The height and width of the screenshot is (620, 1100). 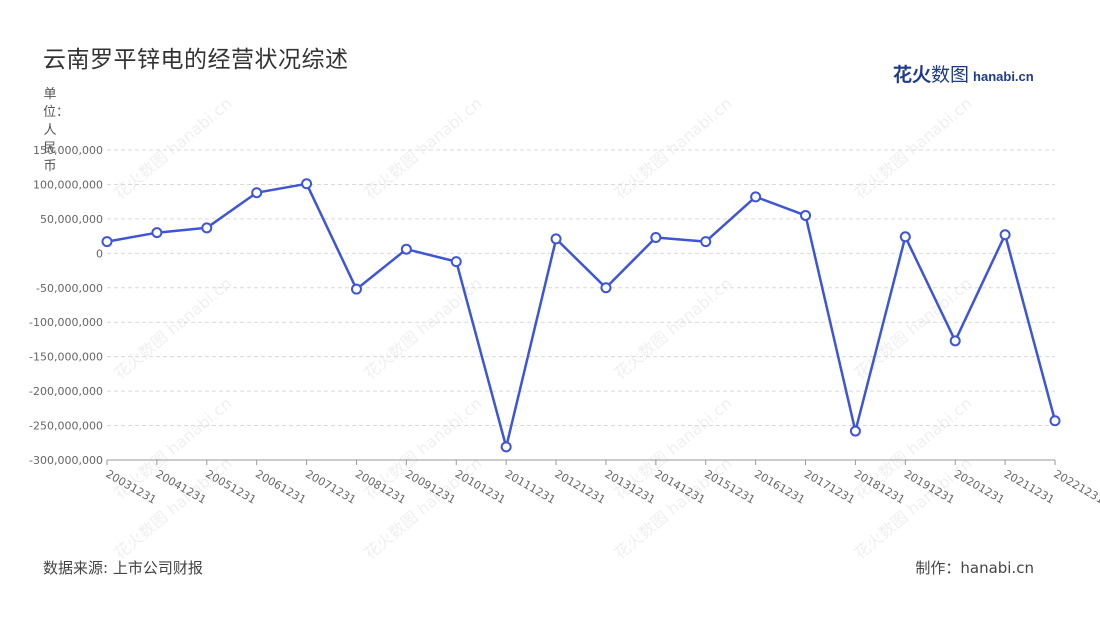 I want to click on x-tick-label: 20201231, so click(x=979, y=486).